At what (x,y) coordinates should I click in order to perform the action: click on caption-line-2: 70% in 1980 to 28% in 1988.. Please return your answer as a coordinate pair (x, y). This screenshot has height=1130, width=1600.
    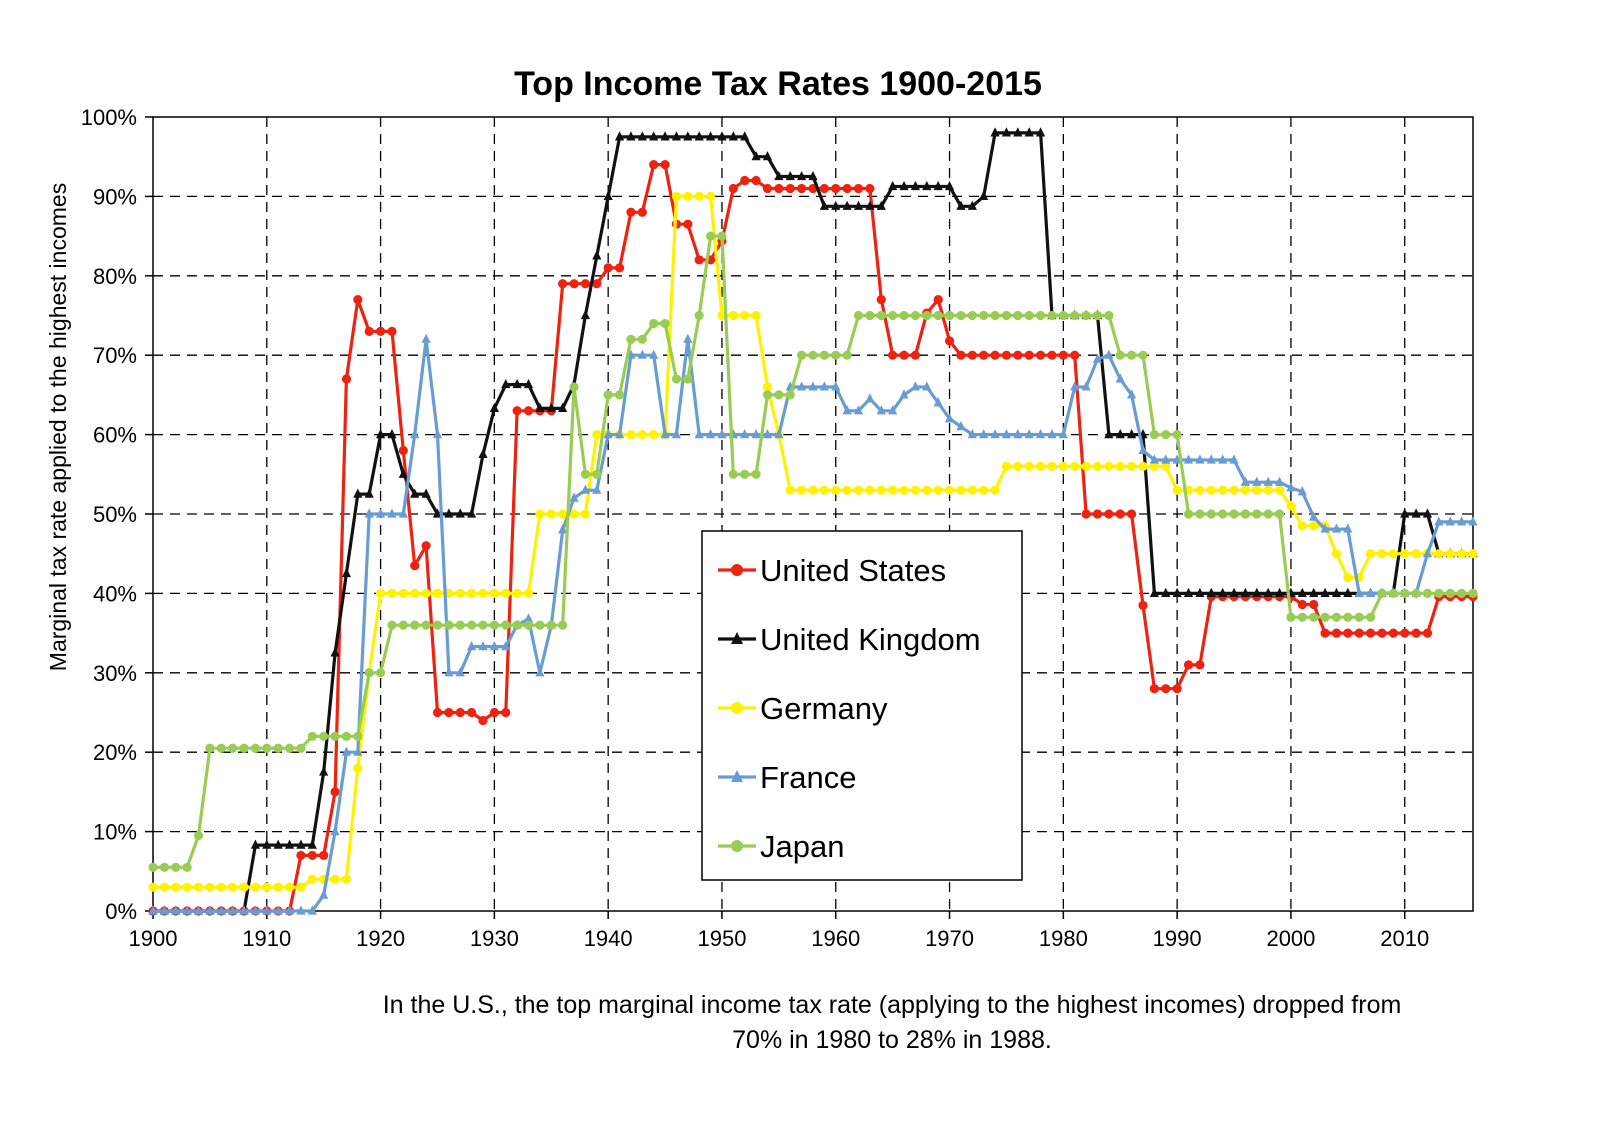
    Looking at the image, I should click on (892, 1040).